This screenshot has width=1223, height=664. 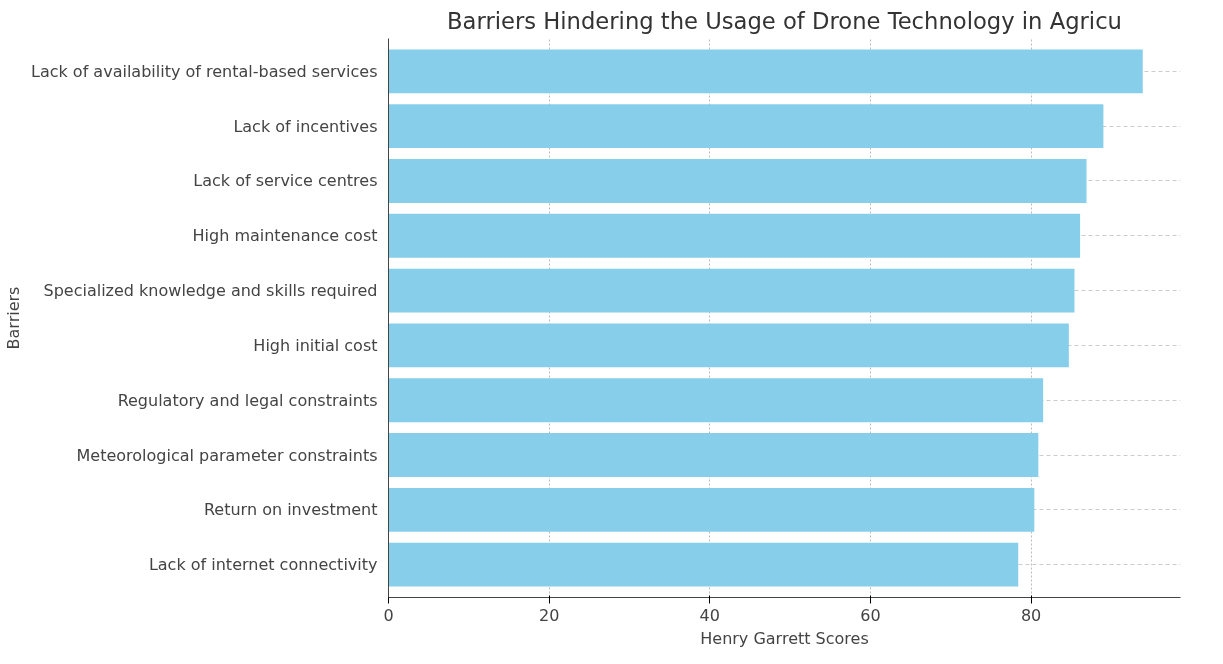 I want to click on x-tick-label: 0, so click(x=388, y=615).